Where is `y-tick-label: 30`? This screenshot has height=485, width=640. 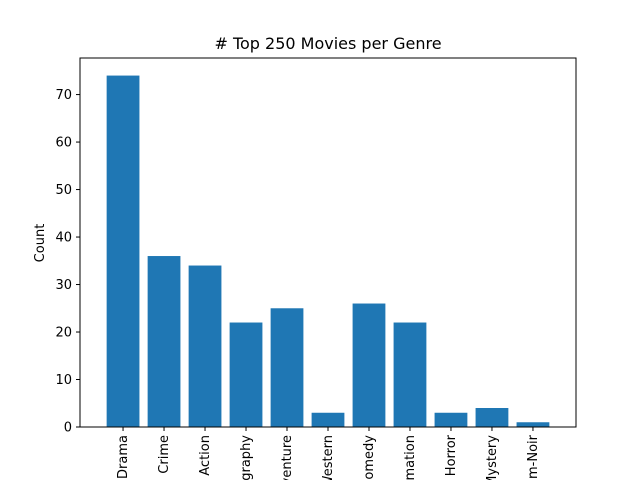
y-tick-label: 30 is located at coordinates (63, 285).